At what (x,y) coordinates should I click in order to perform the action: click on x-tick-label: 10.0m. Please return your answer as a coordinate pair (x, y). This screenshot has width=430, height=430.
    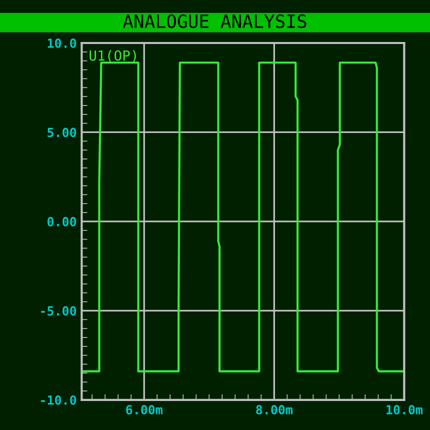
    Looking at the image, I should click on (404, 409).